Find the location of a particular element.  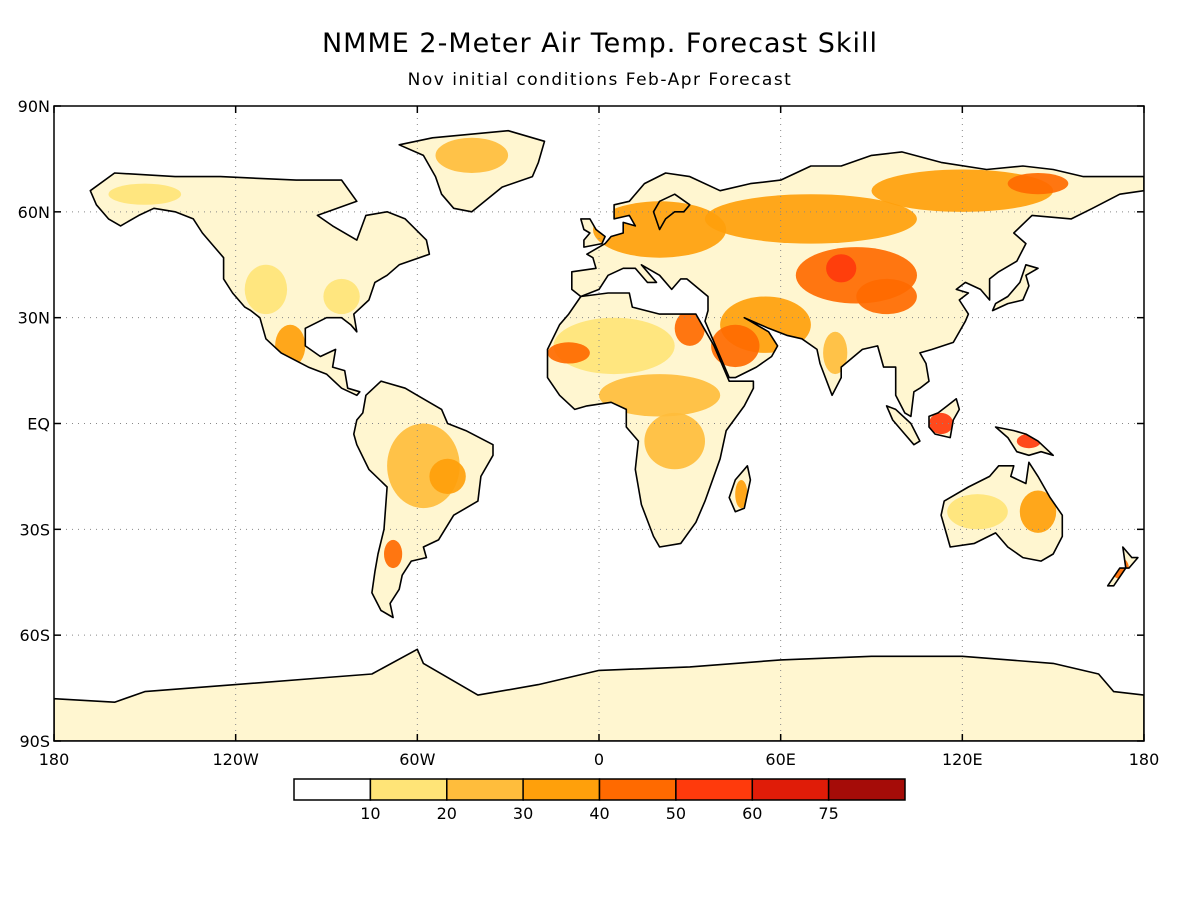

coastline-new-zealand is located at coordinates (1122, 566).